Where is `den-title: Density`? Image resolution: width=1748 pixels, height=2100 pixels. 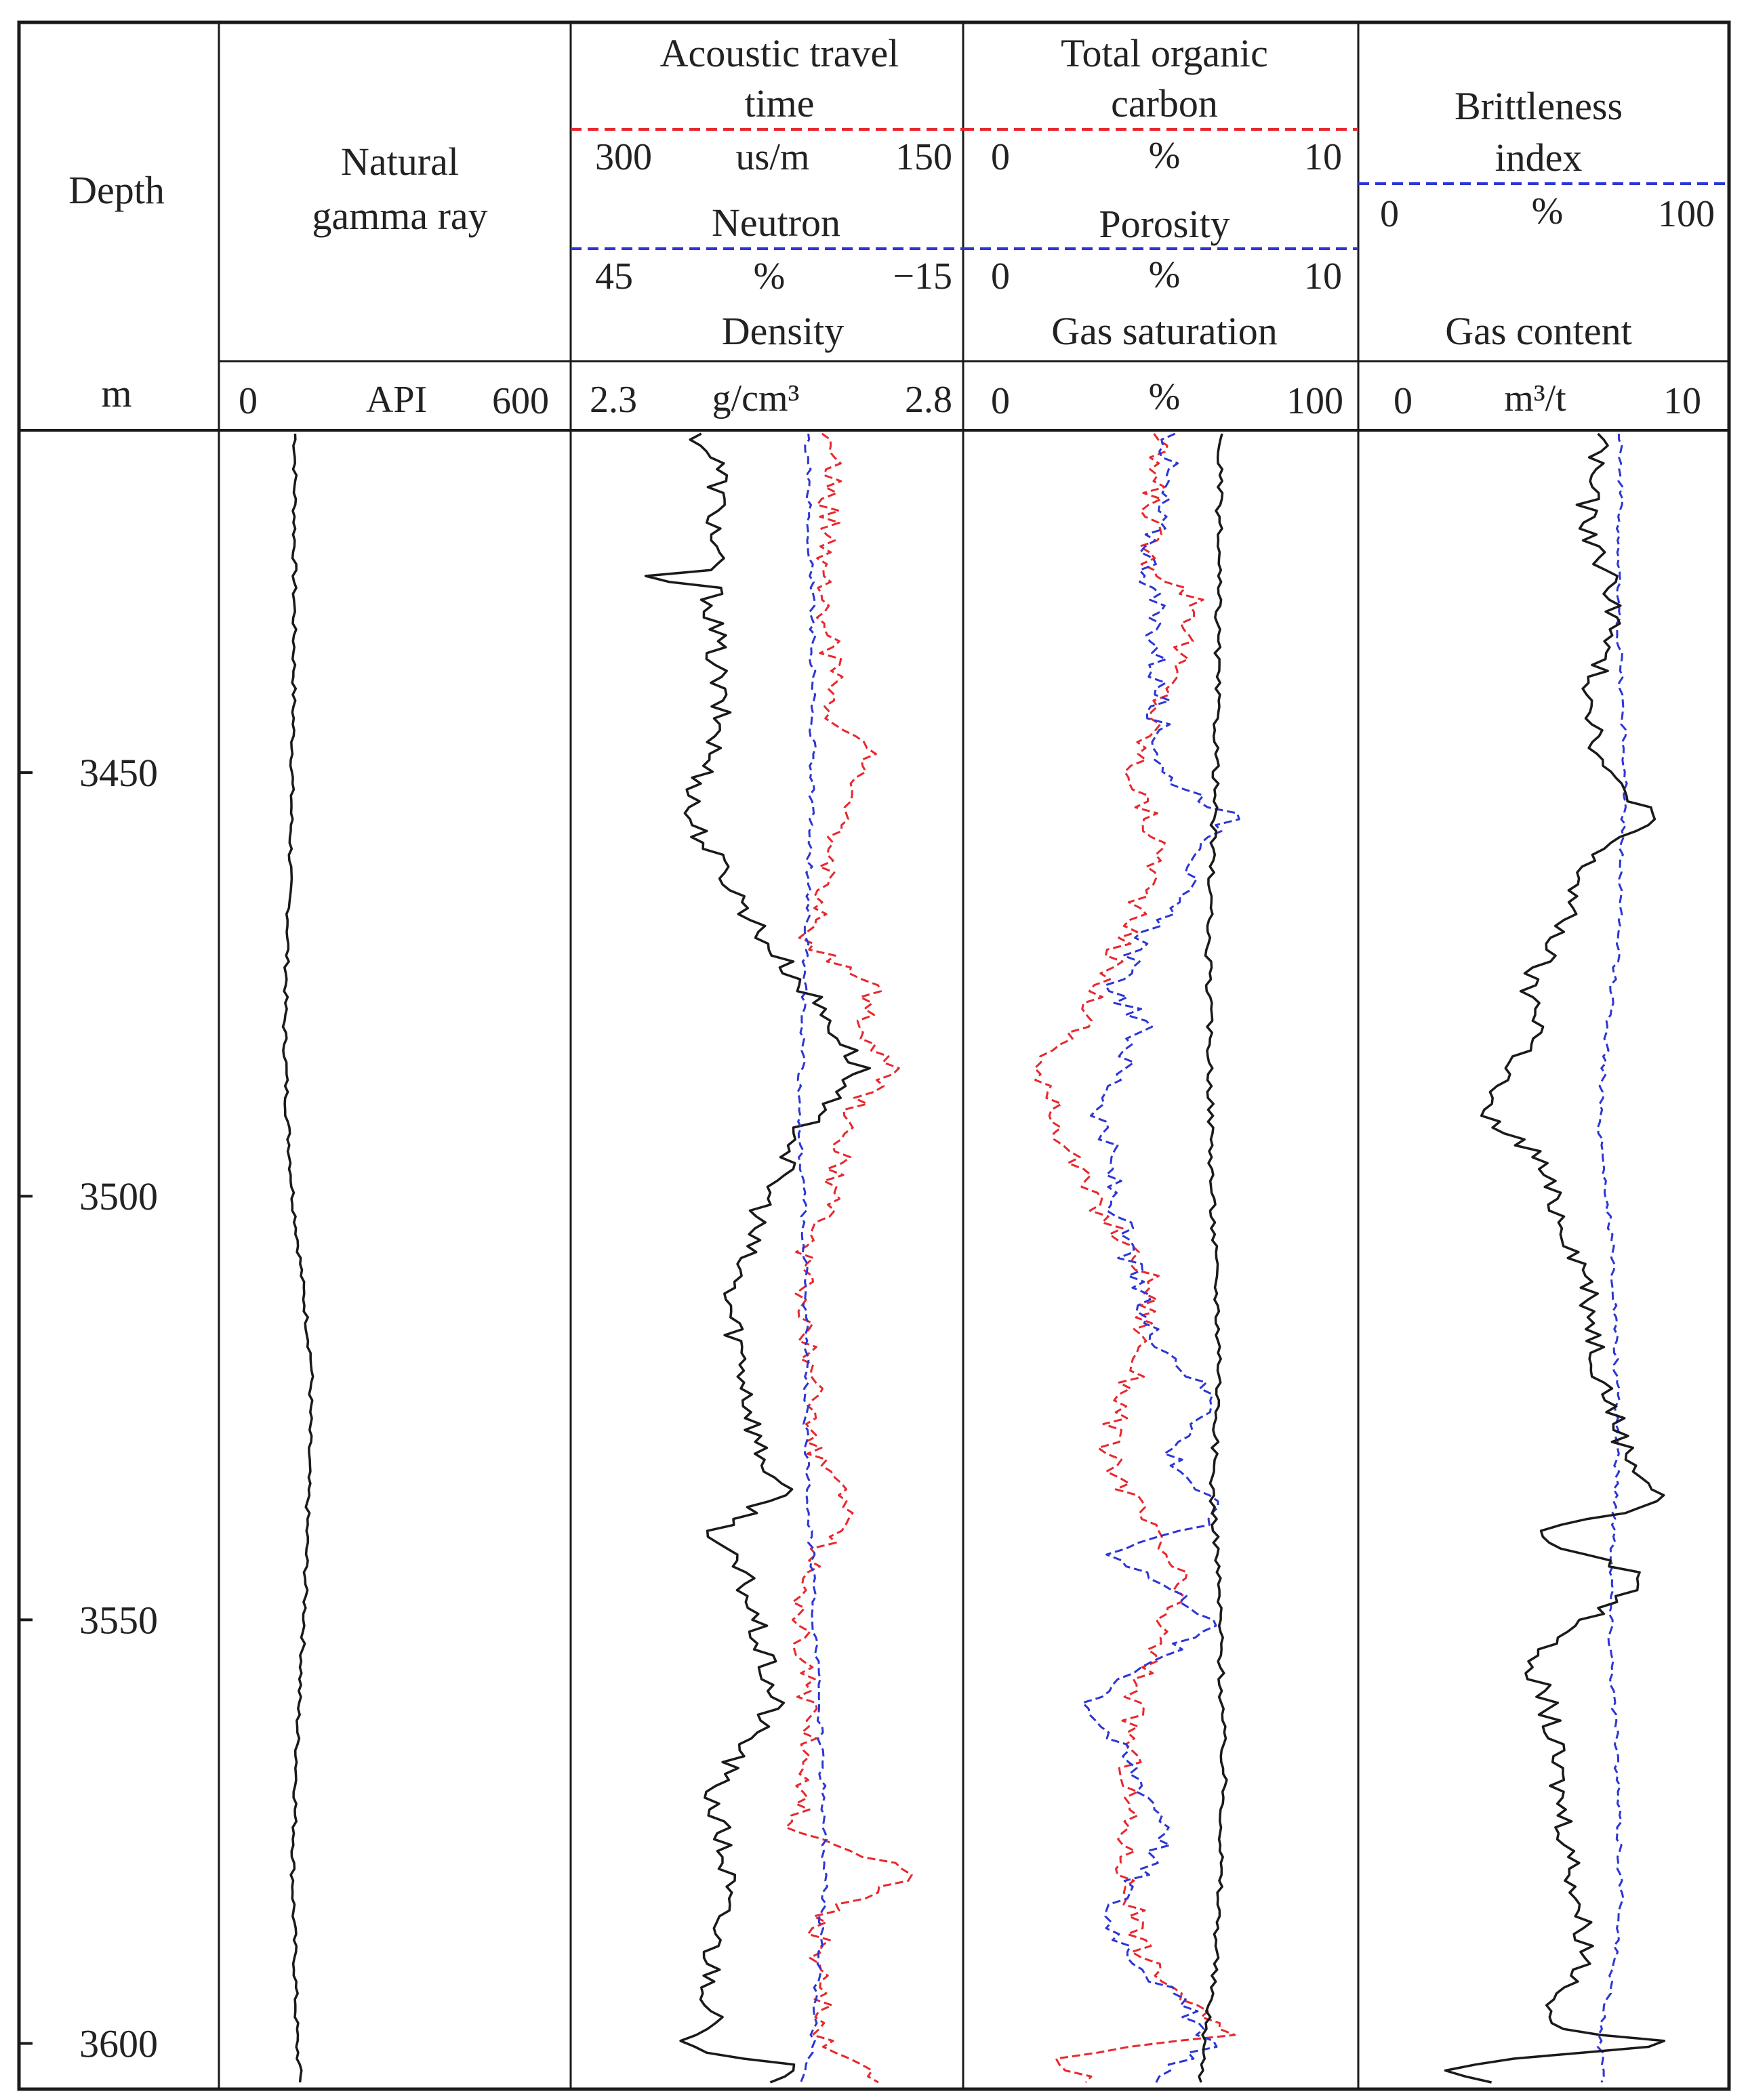 den-title: Density is located at coordinates (783, 331).